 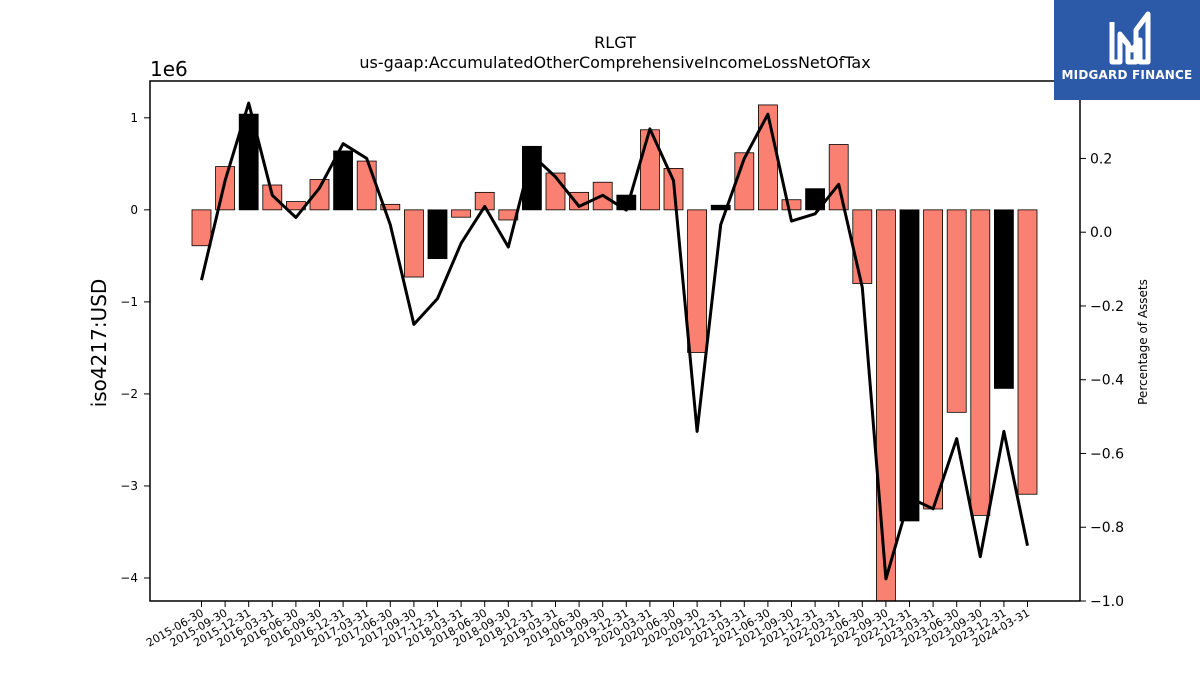 What do you see at coordinates (1107, 602) in the screenshot?
I see `y2-tick-label: −1.0` at bounding box center [1107, 602].